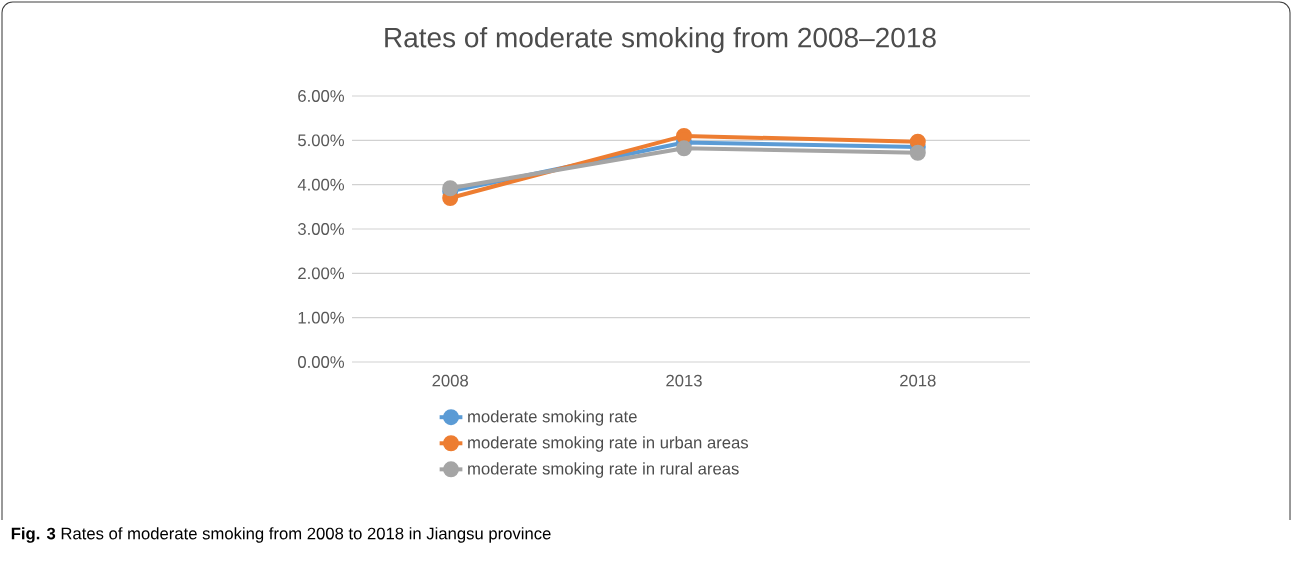 This screenshot has width=1292, height=561. What do you see at coordinates (918, 380) in the screenshot?
I see `x-tick-label: 2018` at bounding box center [918, 380].